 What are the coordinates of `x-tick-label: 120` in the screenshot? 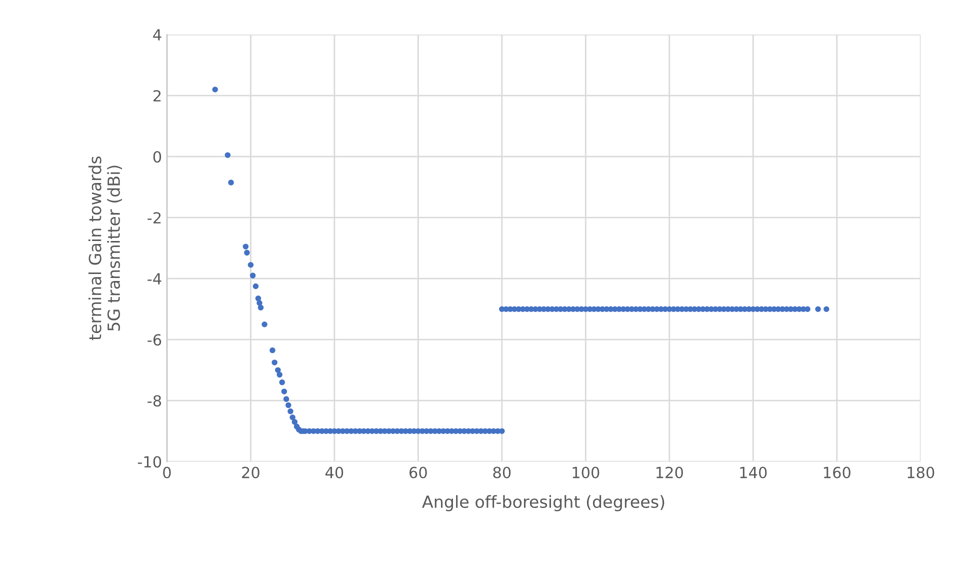 It's located at (669, 472).